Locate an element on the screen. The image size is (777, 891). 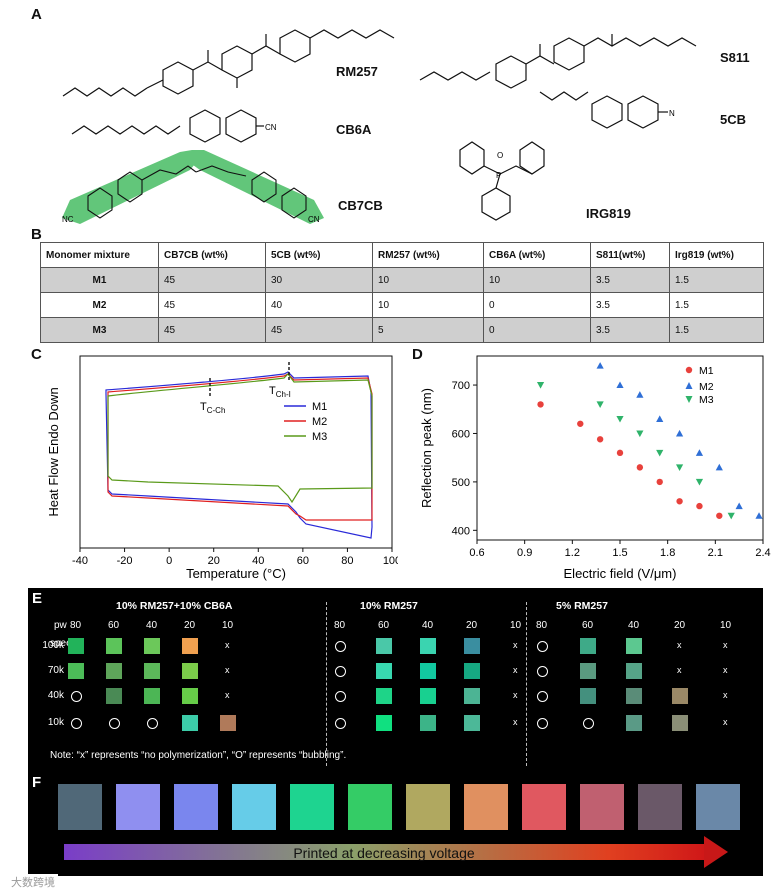
dsc-xlabel: Temperature (°C) is located at coordinates (236, 573).